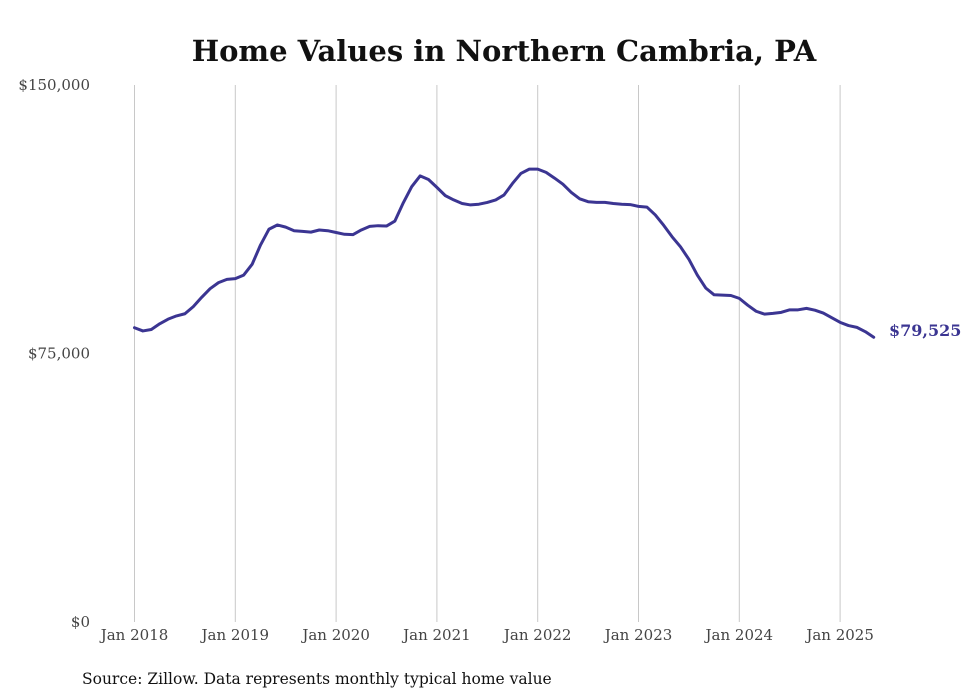 The image size is (980, 699). Describe the element at coordinates (59, 354) in the screenshot. I see `y-tick-label: $75,000` at that location.